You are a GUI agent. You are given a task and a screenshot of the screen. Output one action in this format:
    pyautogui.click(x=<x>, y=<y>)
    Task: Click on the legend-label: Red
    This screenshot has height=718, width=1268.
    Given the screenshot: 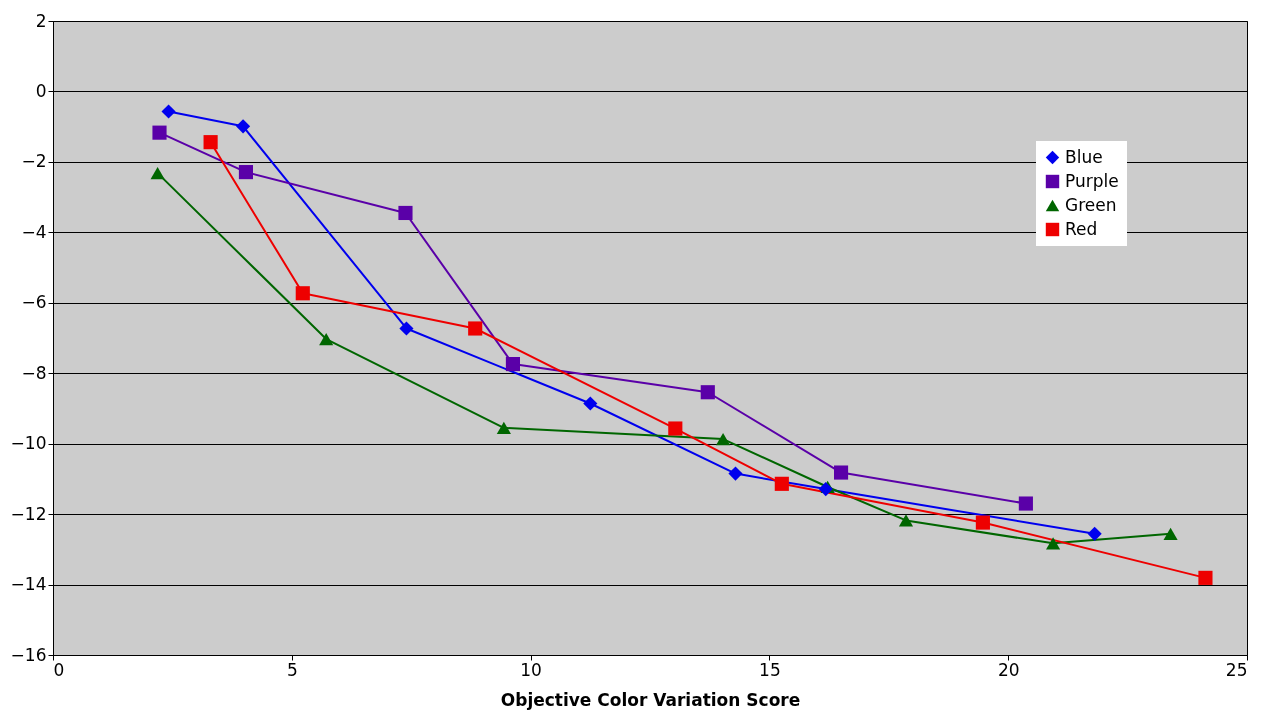 What is the action you would take?
    pyautogui.click(x=1081, y=228)
    